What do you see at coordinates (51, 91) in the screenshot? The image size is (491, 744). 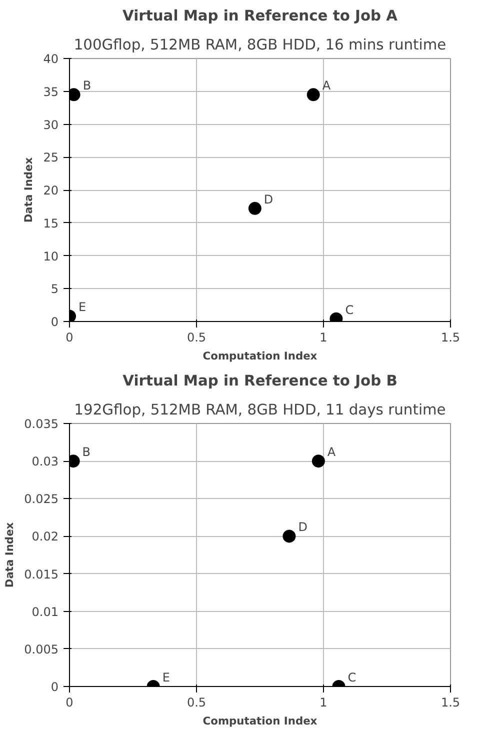 I see `y-tick-label: 35` at bounding box center [51, 91].